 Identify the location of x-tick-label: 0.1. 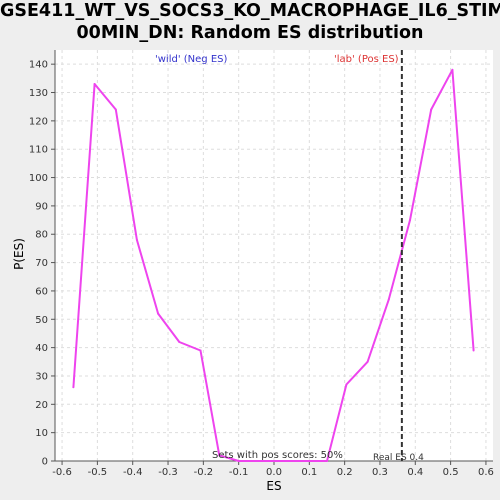
(309, 472).